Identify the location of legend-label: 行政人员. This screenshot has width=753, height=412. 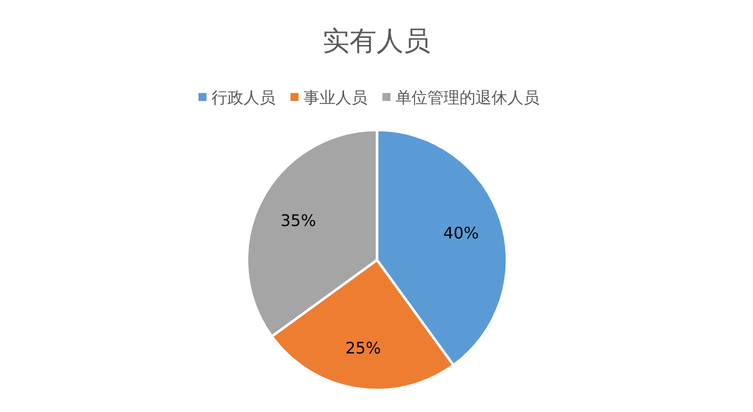
(244, 97).